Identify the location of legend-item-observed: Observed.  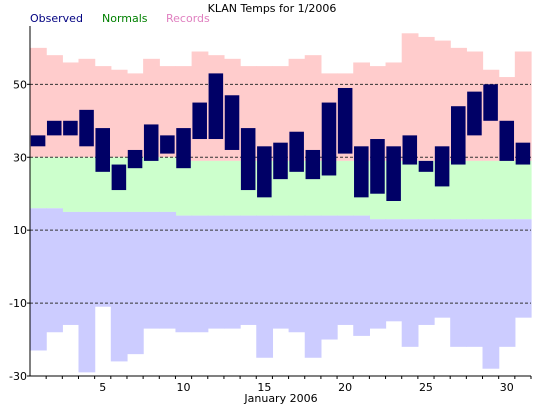
(56, 18).